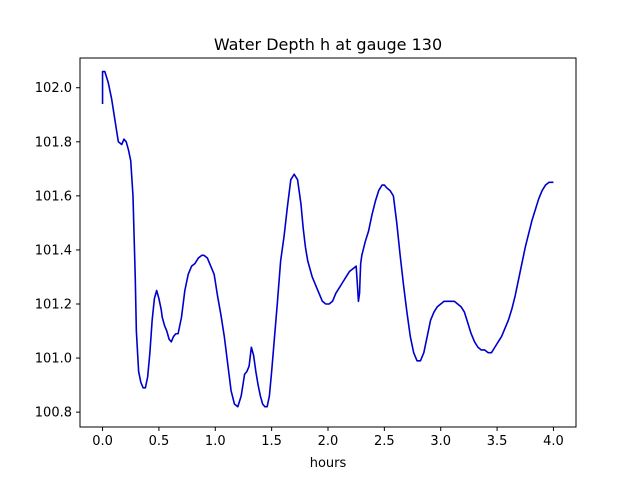  What do you see at coordinates (384, 441) in the screenshot?
I see `x-tick-label: 2.5` at bounding box center [384, 441].